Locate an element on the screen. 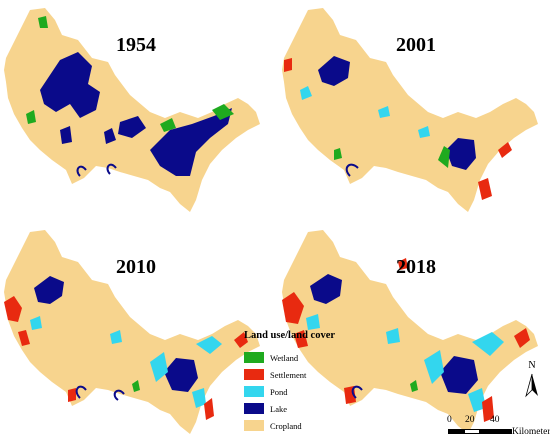 This screenshot has height=446, width=550. year-label-2001: 2001 is located at coordinates (416, 45).